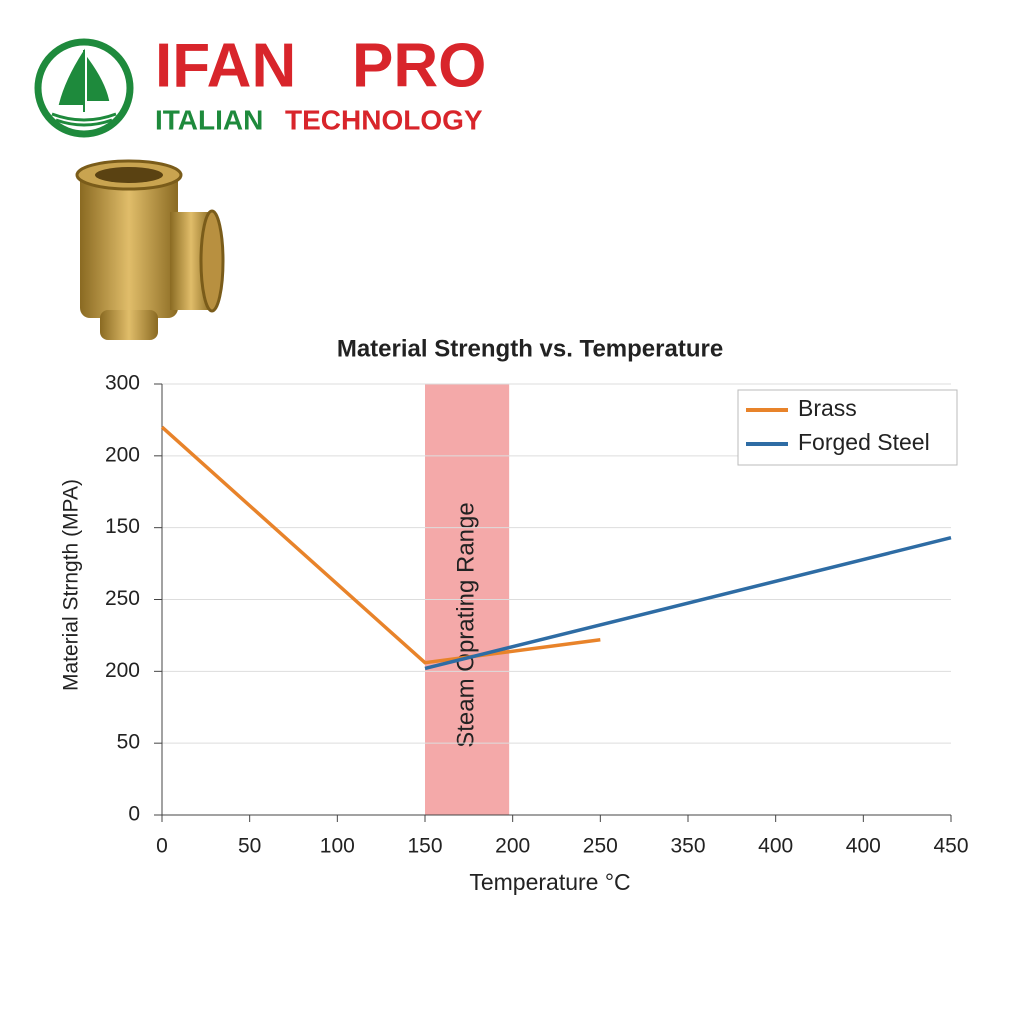 The width and height of the screenshot is (1024, 1024). Describe the element at coordinates (384, 119) in the screenshot. I see `tagline-right: TECHNOLOGY` at that location.